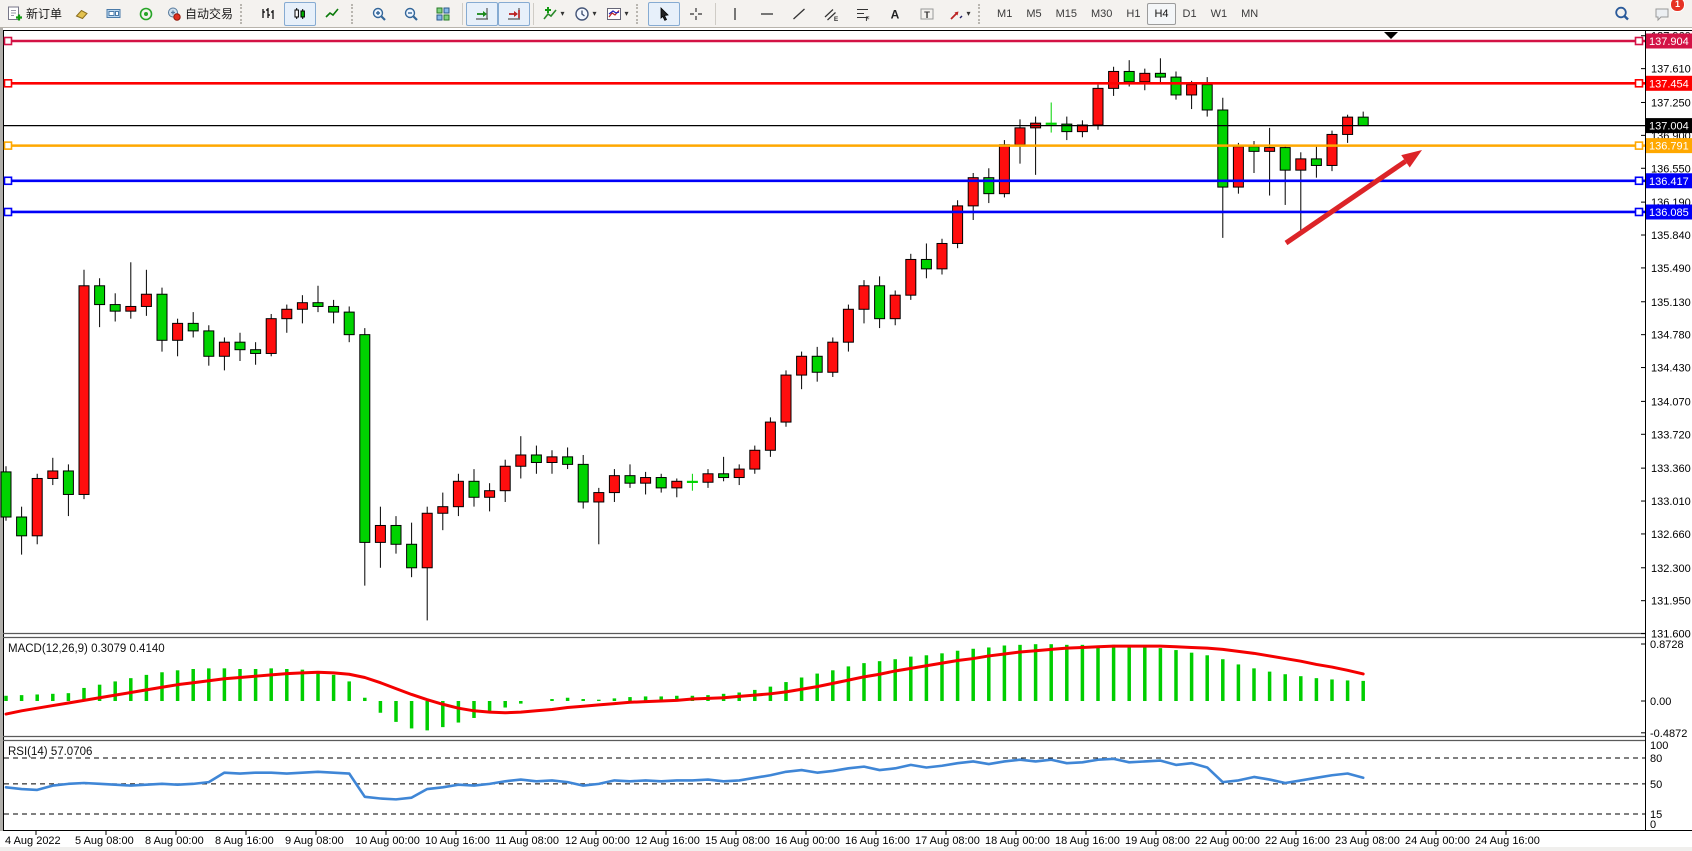  Describe the element at coordinates (1034, 13) in the screenshot. I see `timeframe-m5-button: M5` at that location.